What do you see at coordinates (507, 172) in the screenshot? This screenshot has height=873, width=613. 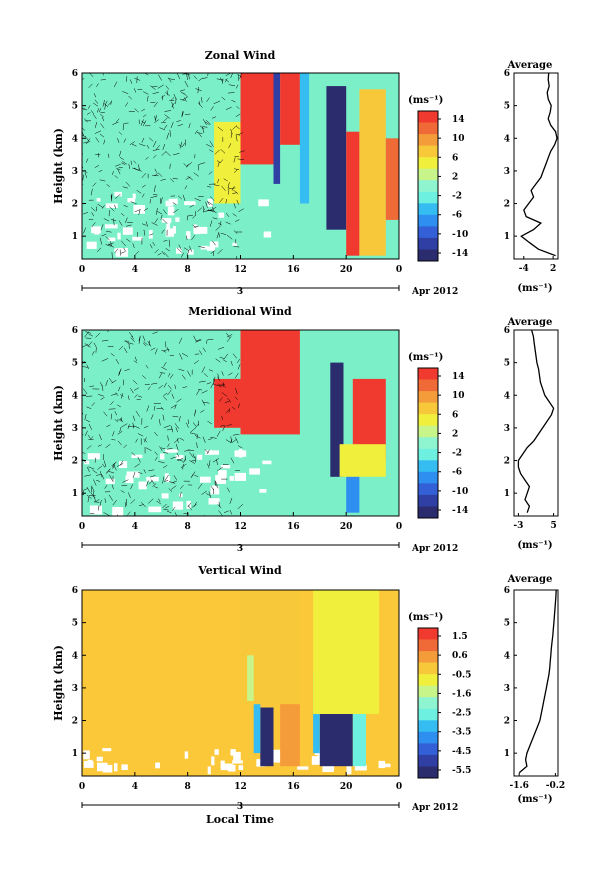 I see `profile-y-tick-label: 3` at bounding box center [507, 172].